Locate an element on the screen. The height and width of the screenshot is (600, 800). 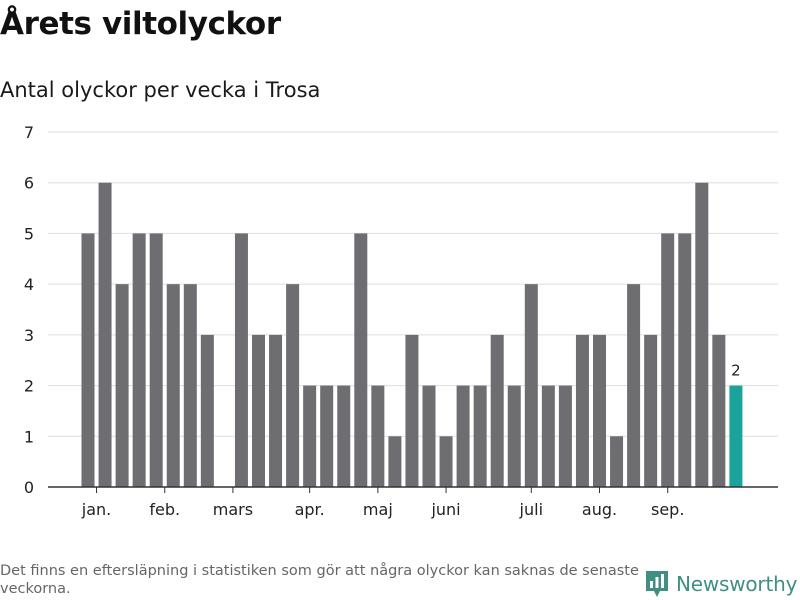
brand-logo: Newsworthy is located at coordinates (720, 584).